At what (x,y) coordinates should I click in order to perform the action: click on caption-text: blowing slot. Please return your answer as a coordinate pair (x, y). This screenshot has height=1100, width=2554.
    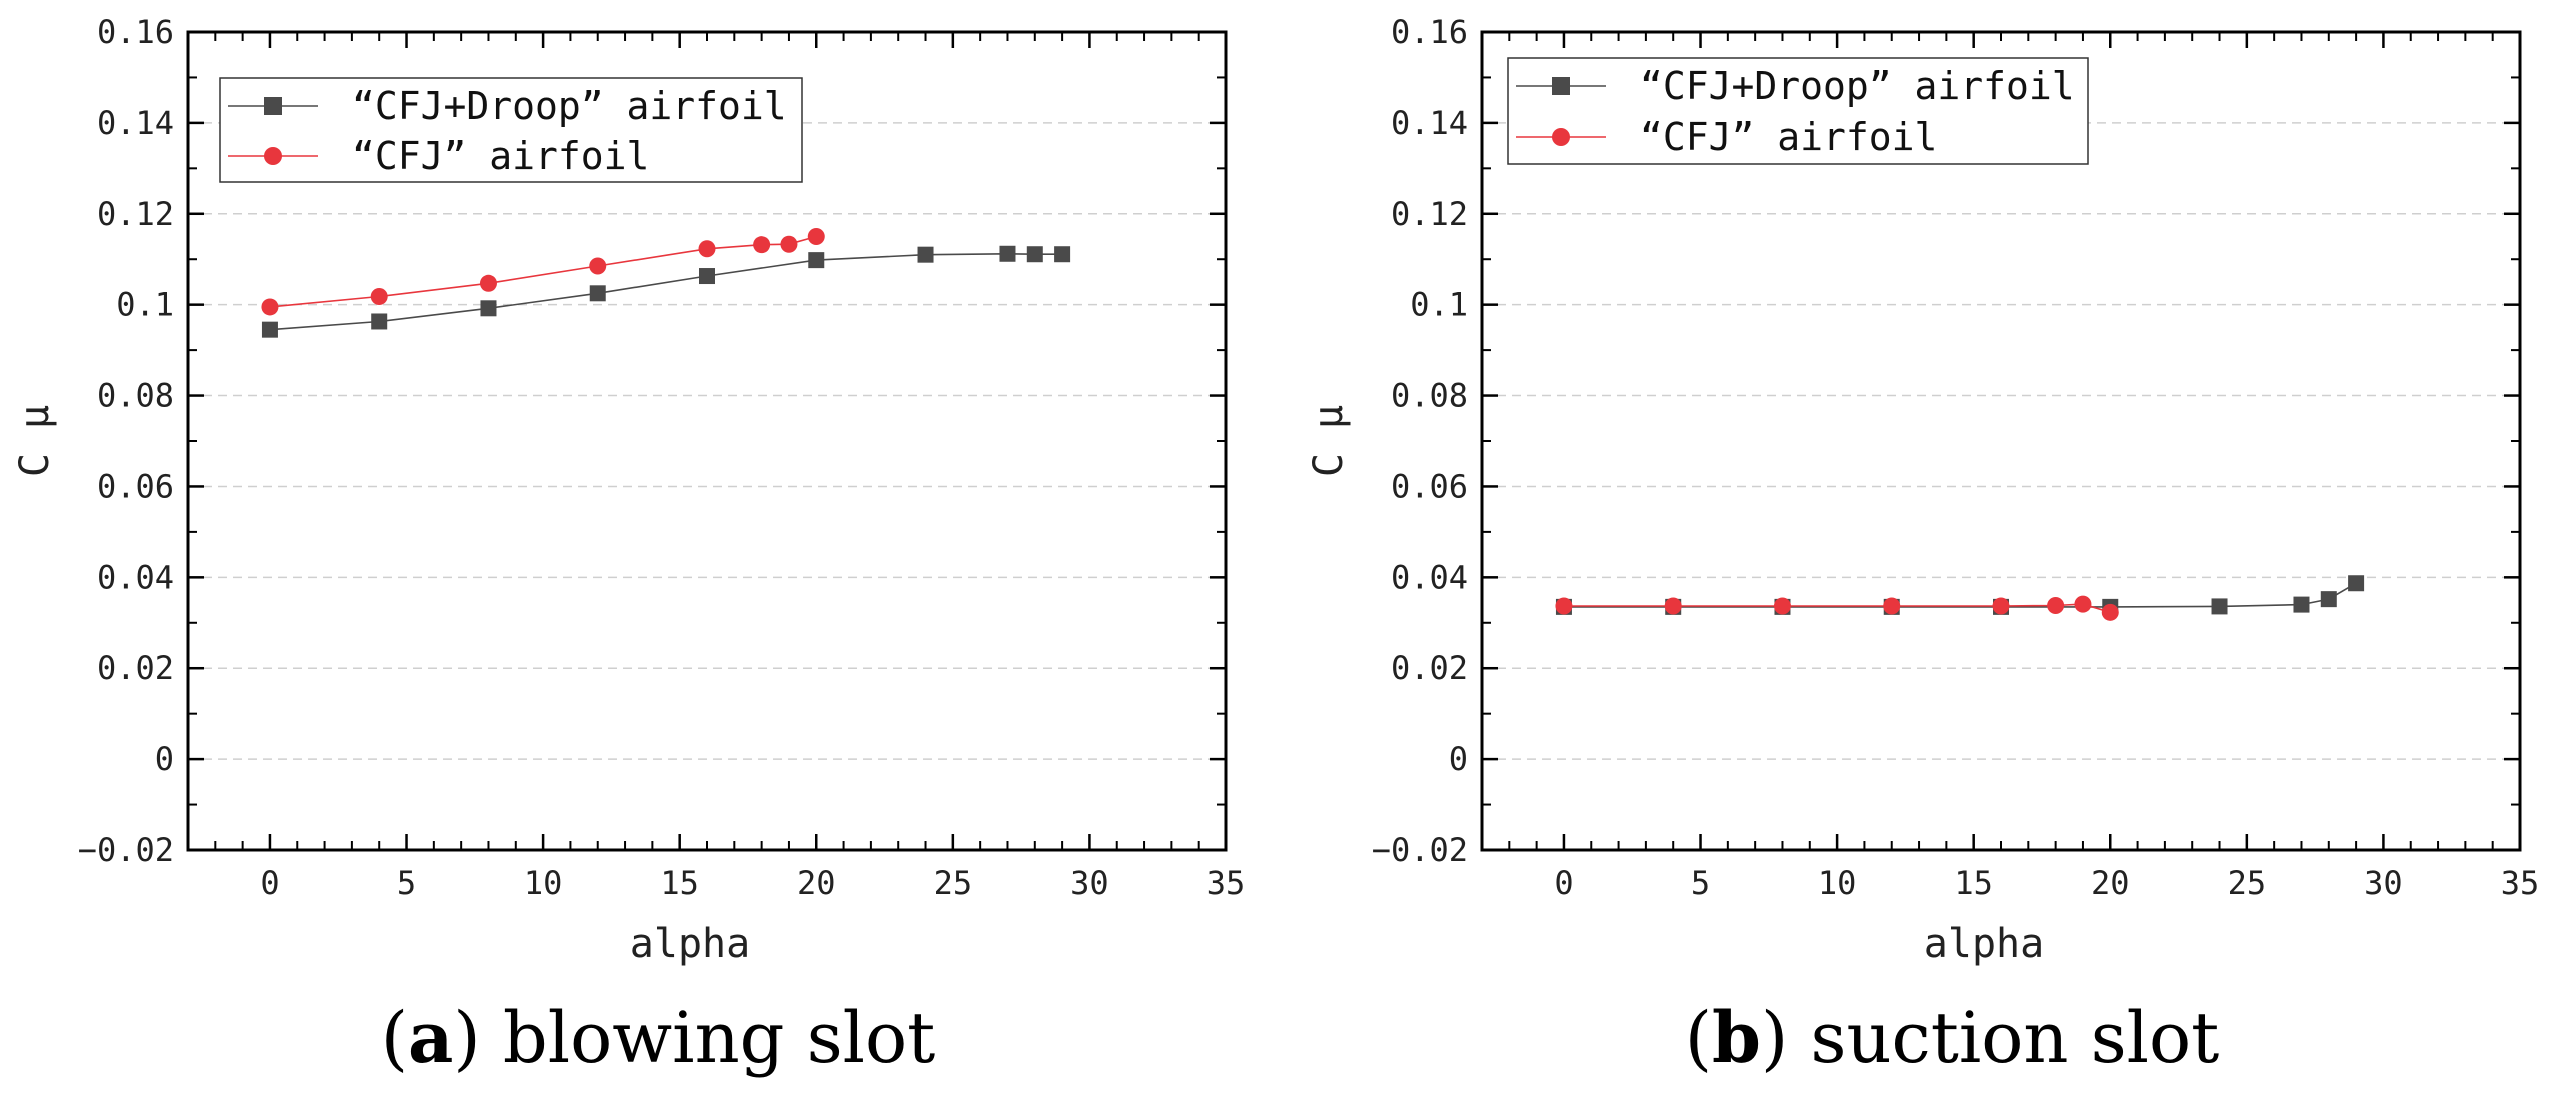
    Looking at the image, I should click on (719, 1038).